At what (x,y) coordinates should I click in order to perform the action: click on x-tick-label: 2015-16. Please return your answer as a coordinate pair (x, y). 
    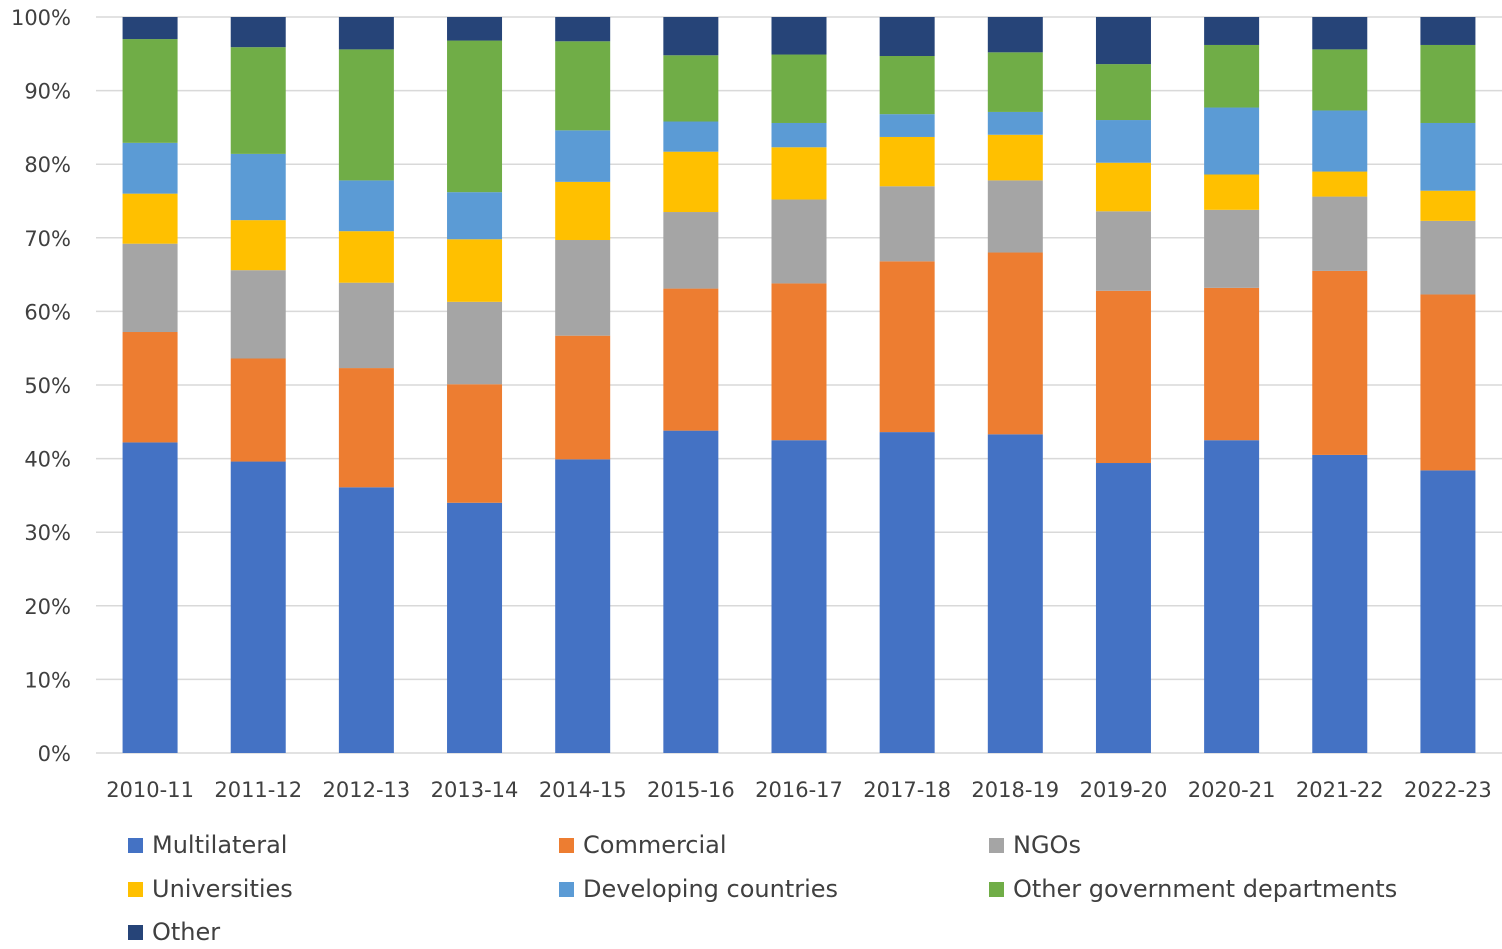
    Looking at the image, I should click on (691, 790).